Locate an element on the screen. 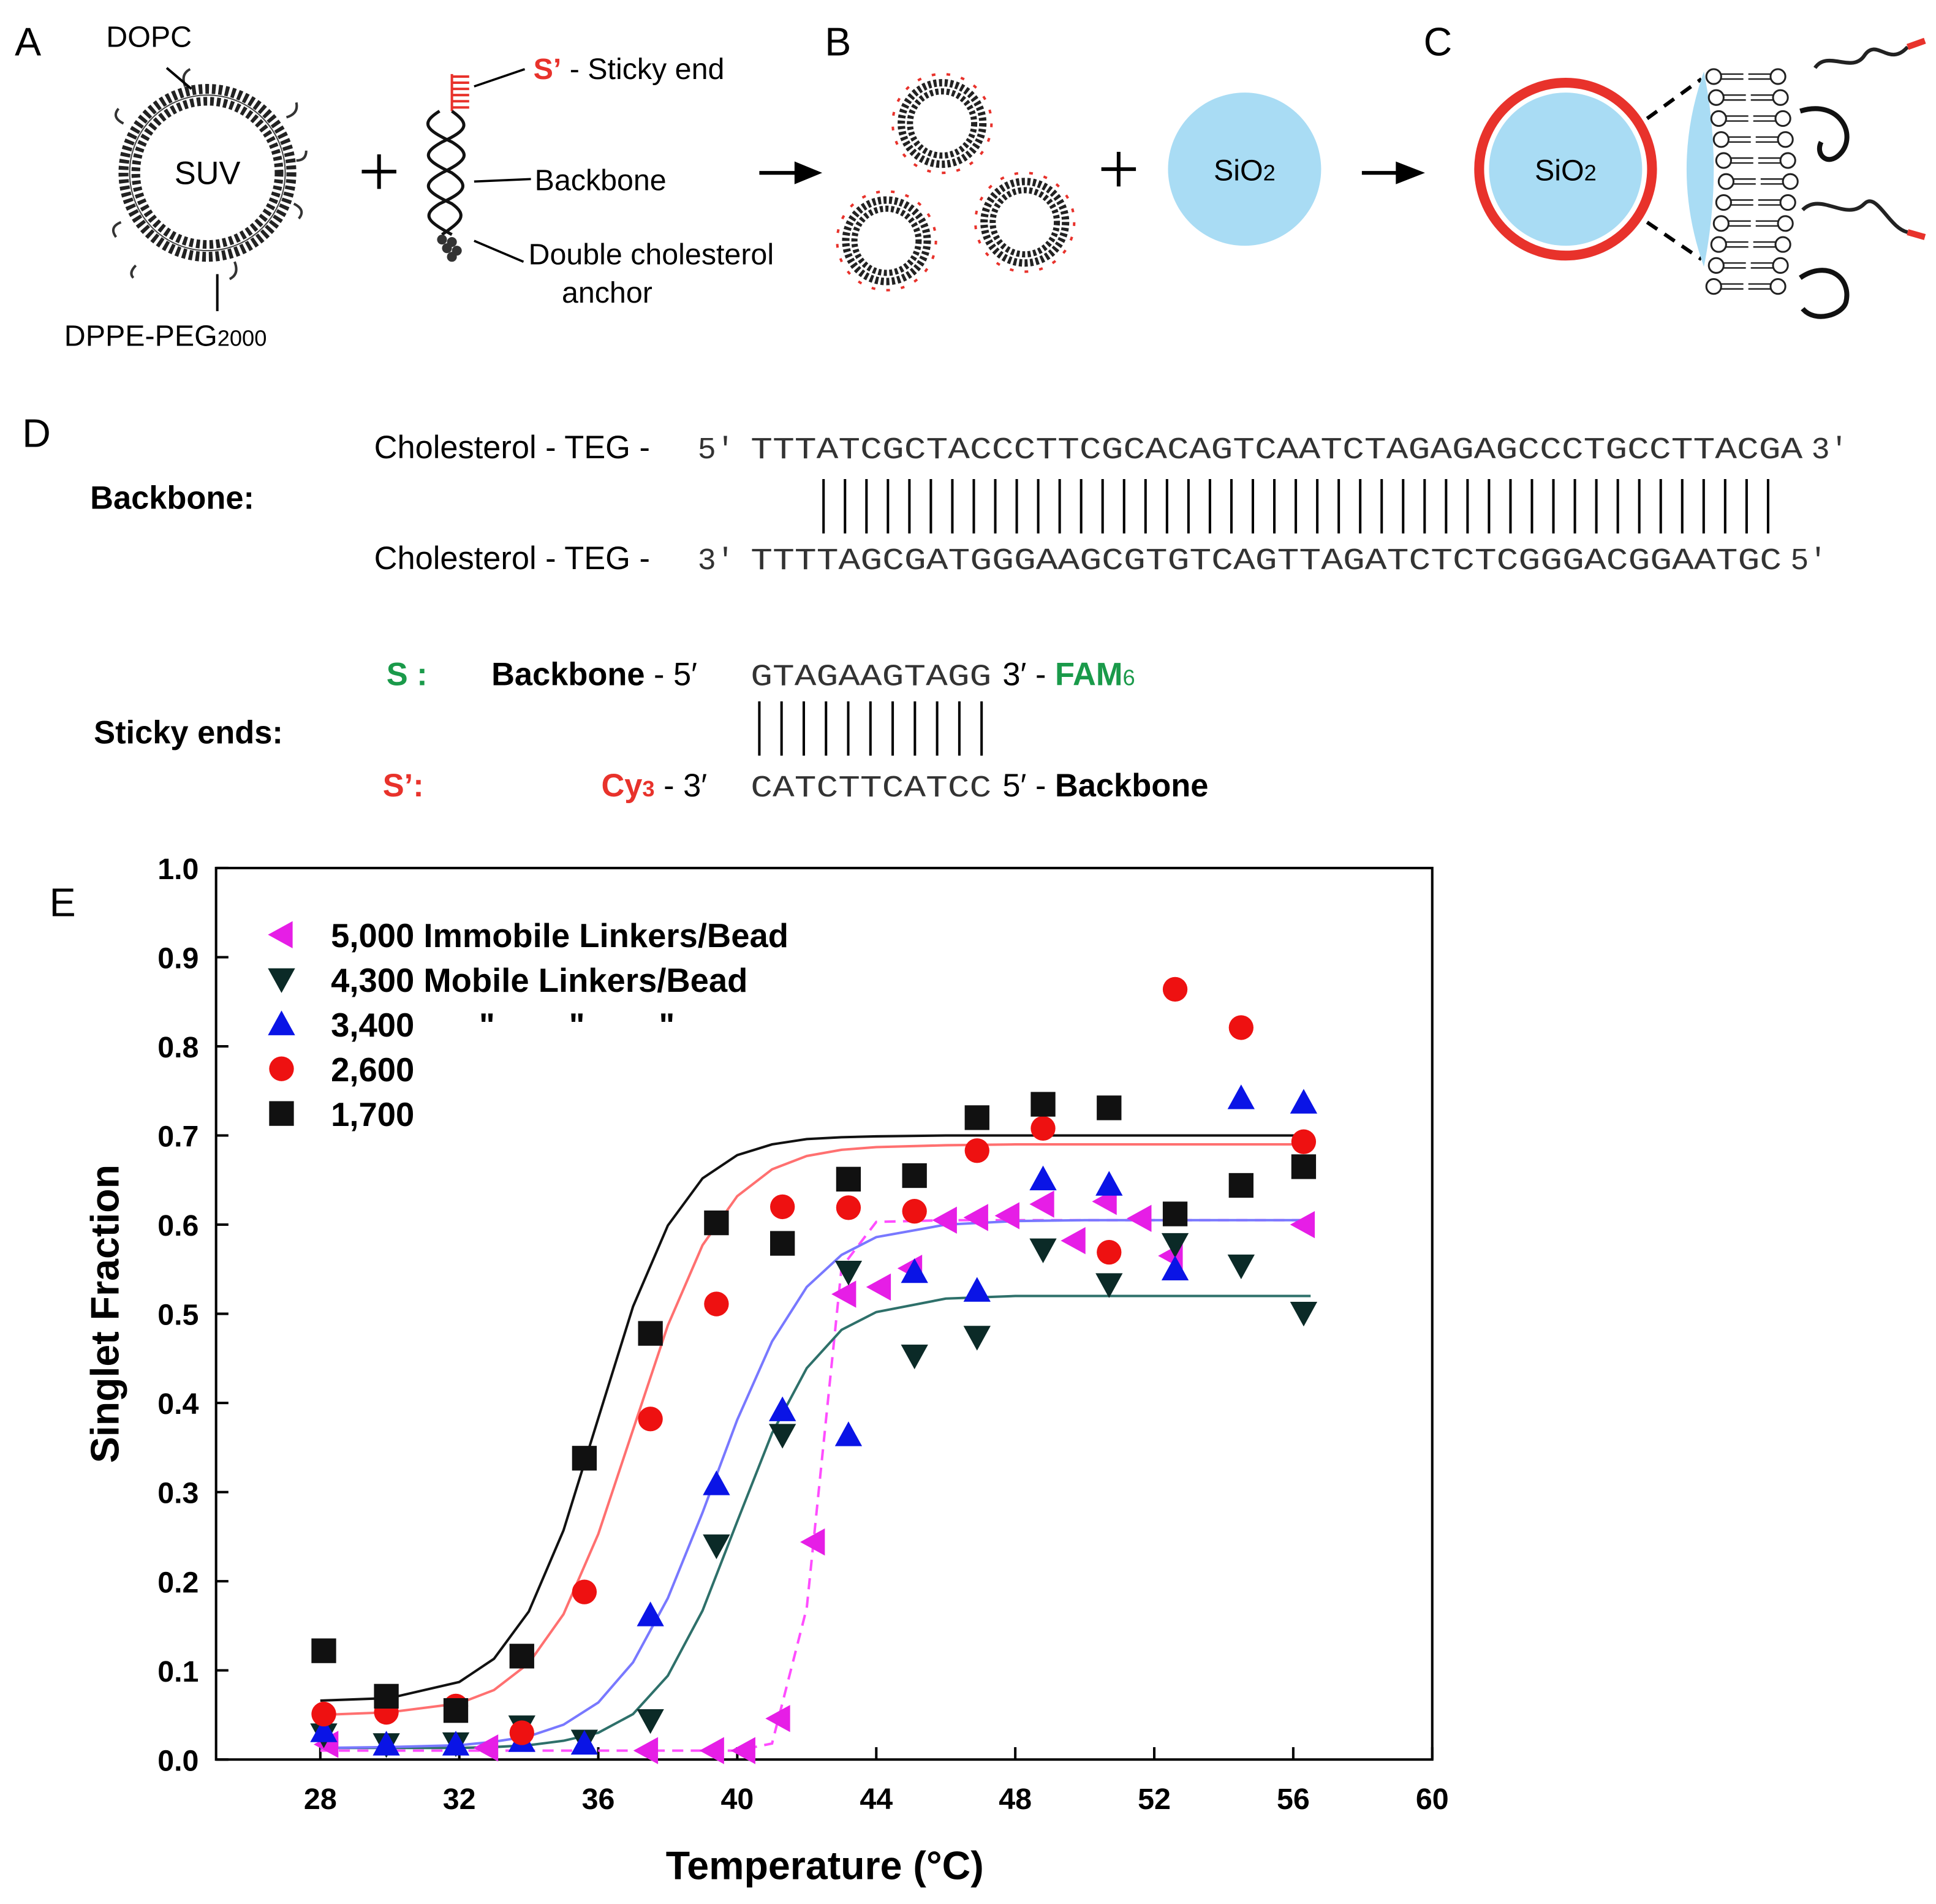  strand: S’: Cy3 - 3′ CATCTTCATCC 5′ - Backbone is located at coordinates (796, 787).